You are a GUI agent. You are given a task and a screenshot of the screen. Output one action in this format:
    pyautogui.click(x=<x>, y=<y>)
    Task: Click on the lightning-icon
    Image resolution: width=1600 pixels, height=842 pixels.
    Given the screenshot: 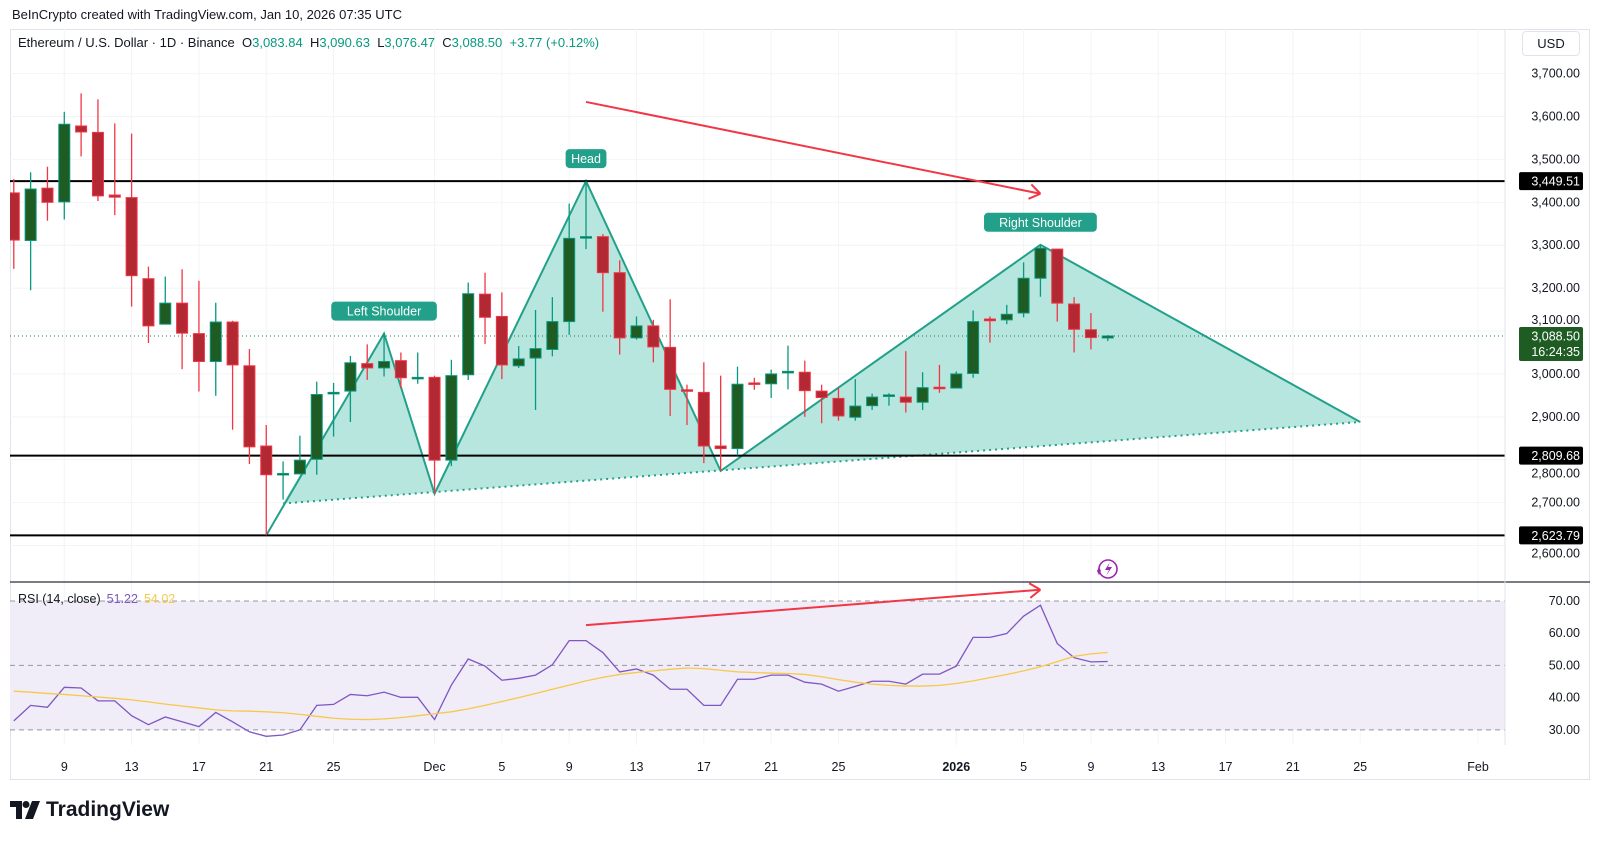 What is the action you would take?
    pyautogui.click(x=1107, y=569)
    